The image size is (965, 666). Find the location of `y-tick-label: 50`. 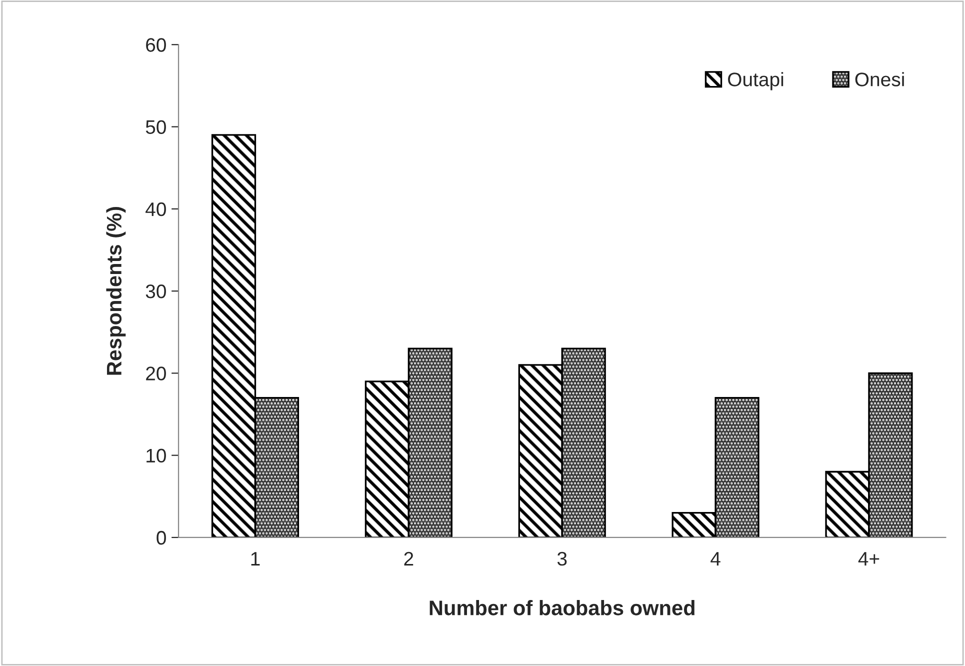

y-tick-label: 50 is located at coordinates (156, 127).